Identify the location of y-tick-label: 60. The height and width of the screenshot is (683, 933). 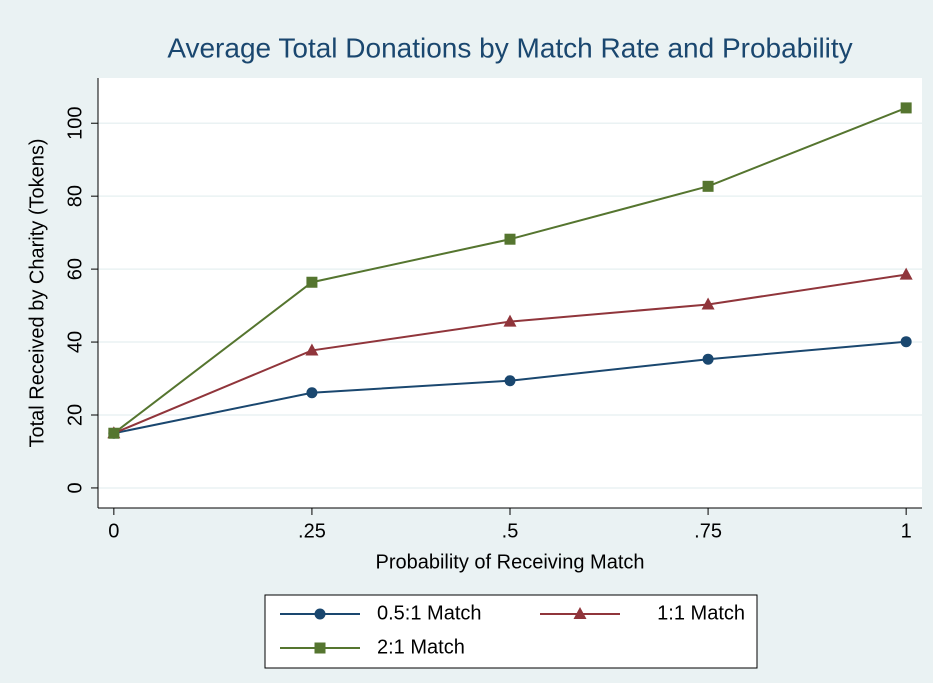
(75, 269).